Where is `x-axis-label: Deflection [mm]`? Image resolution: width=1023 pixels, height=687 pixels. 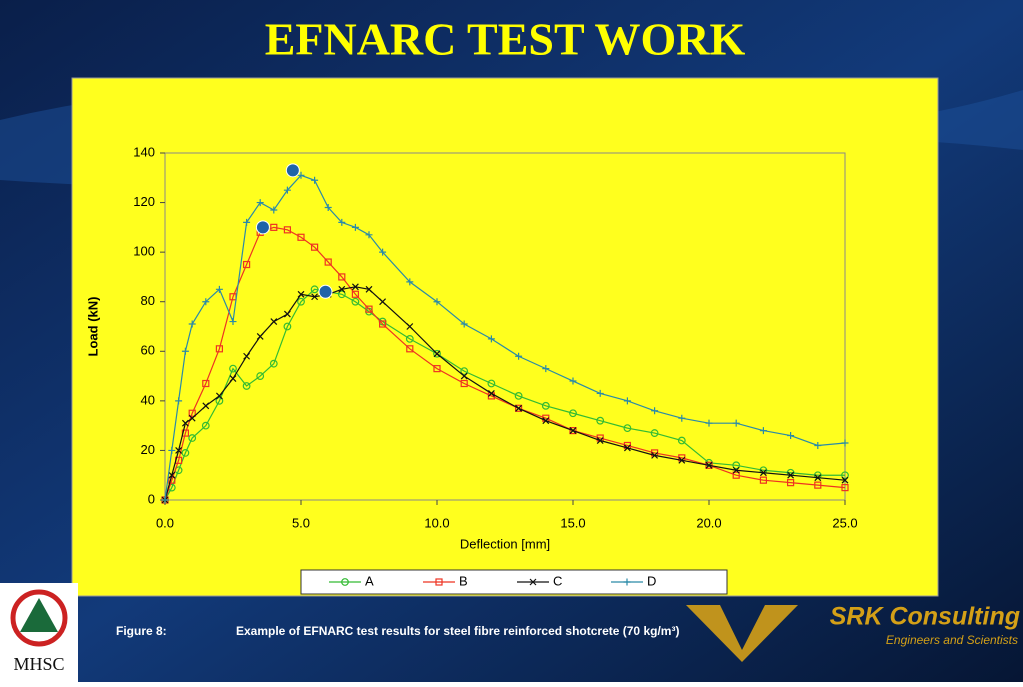 x-axis-label: Deflection [mm] is located at coordinates (505, 543).